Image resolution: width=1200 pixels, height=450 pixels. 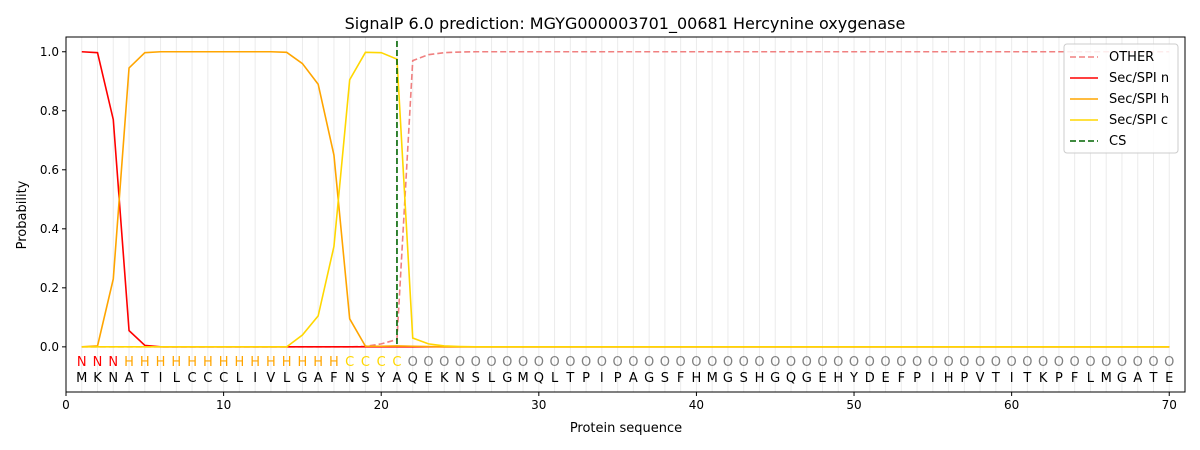 I want to click on residue-label: Y, so click(x=853, y=378).